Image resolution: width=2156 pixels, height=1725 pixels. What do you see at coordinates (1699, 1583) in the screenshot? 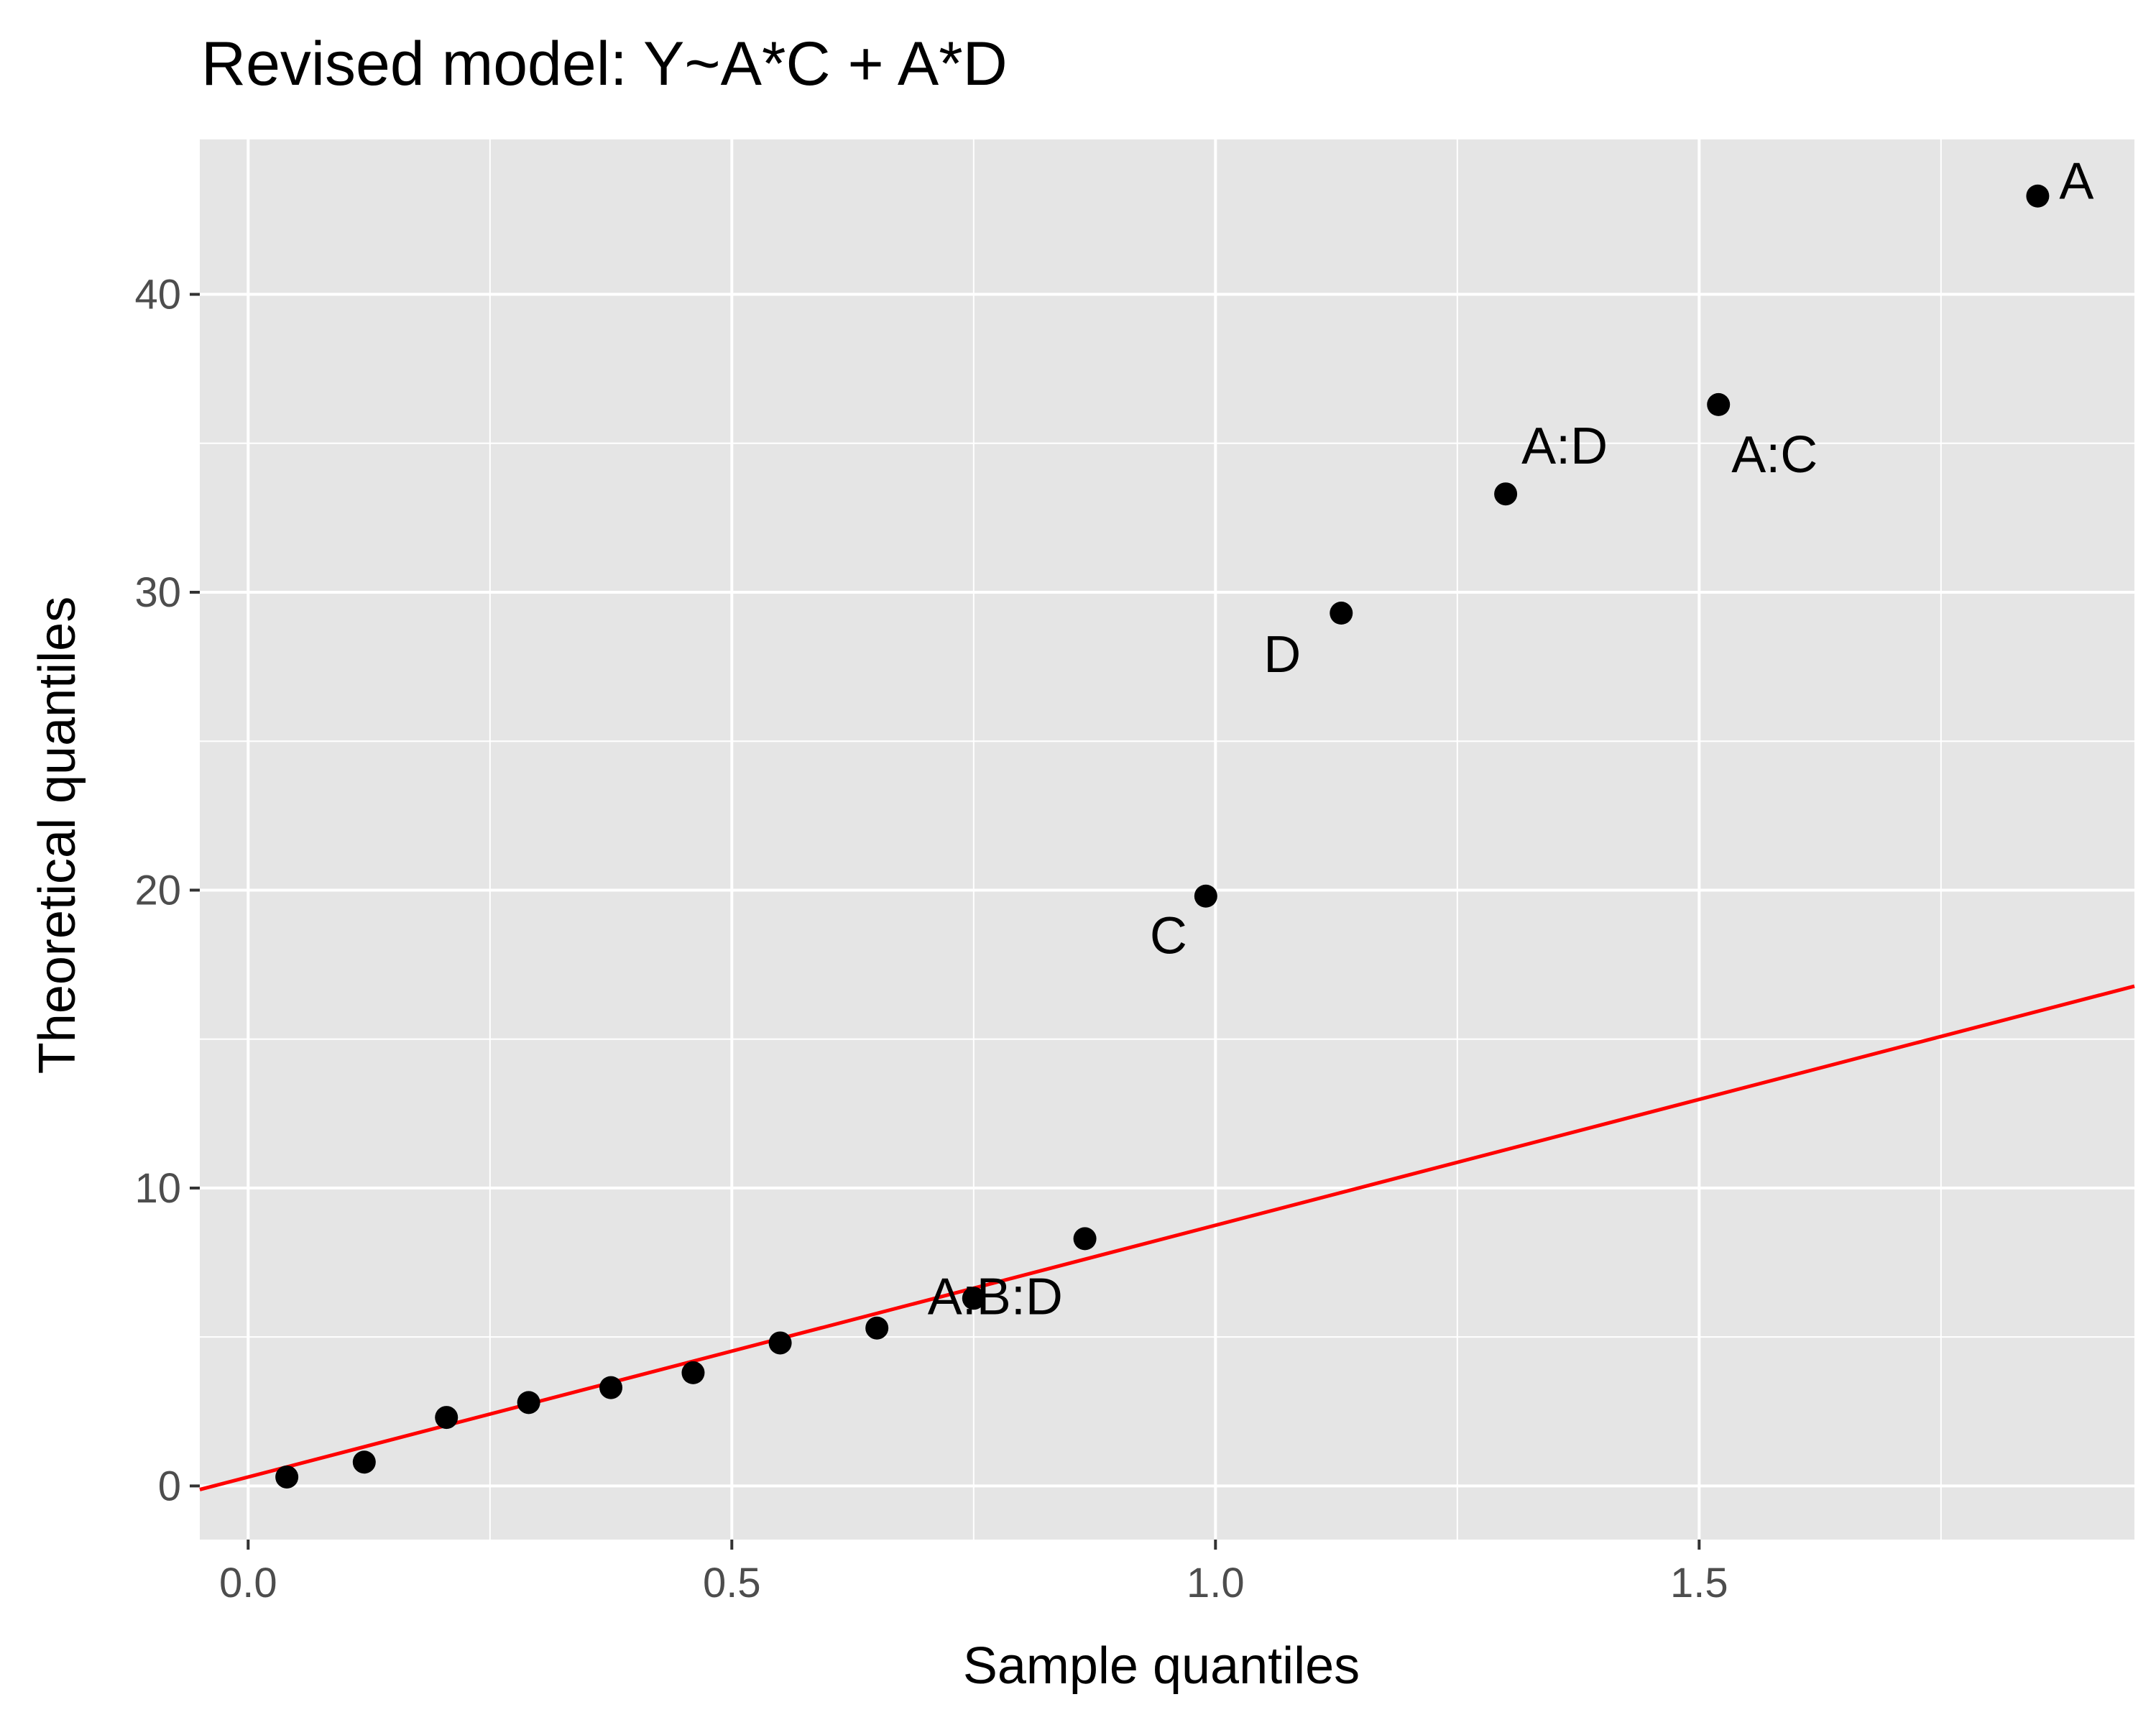
I see `x-tick-label: 1.5` at bounding box center [1699, 1583].